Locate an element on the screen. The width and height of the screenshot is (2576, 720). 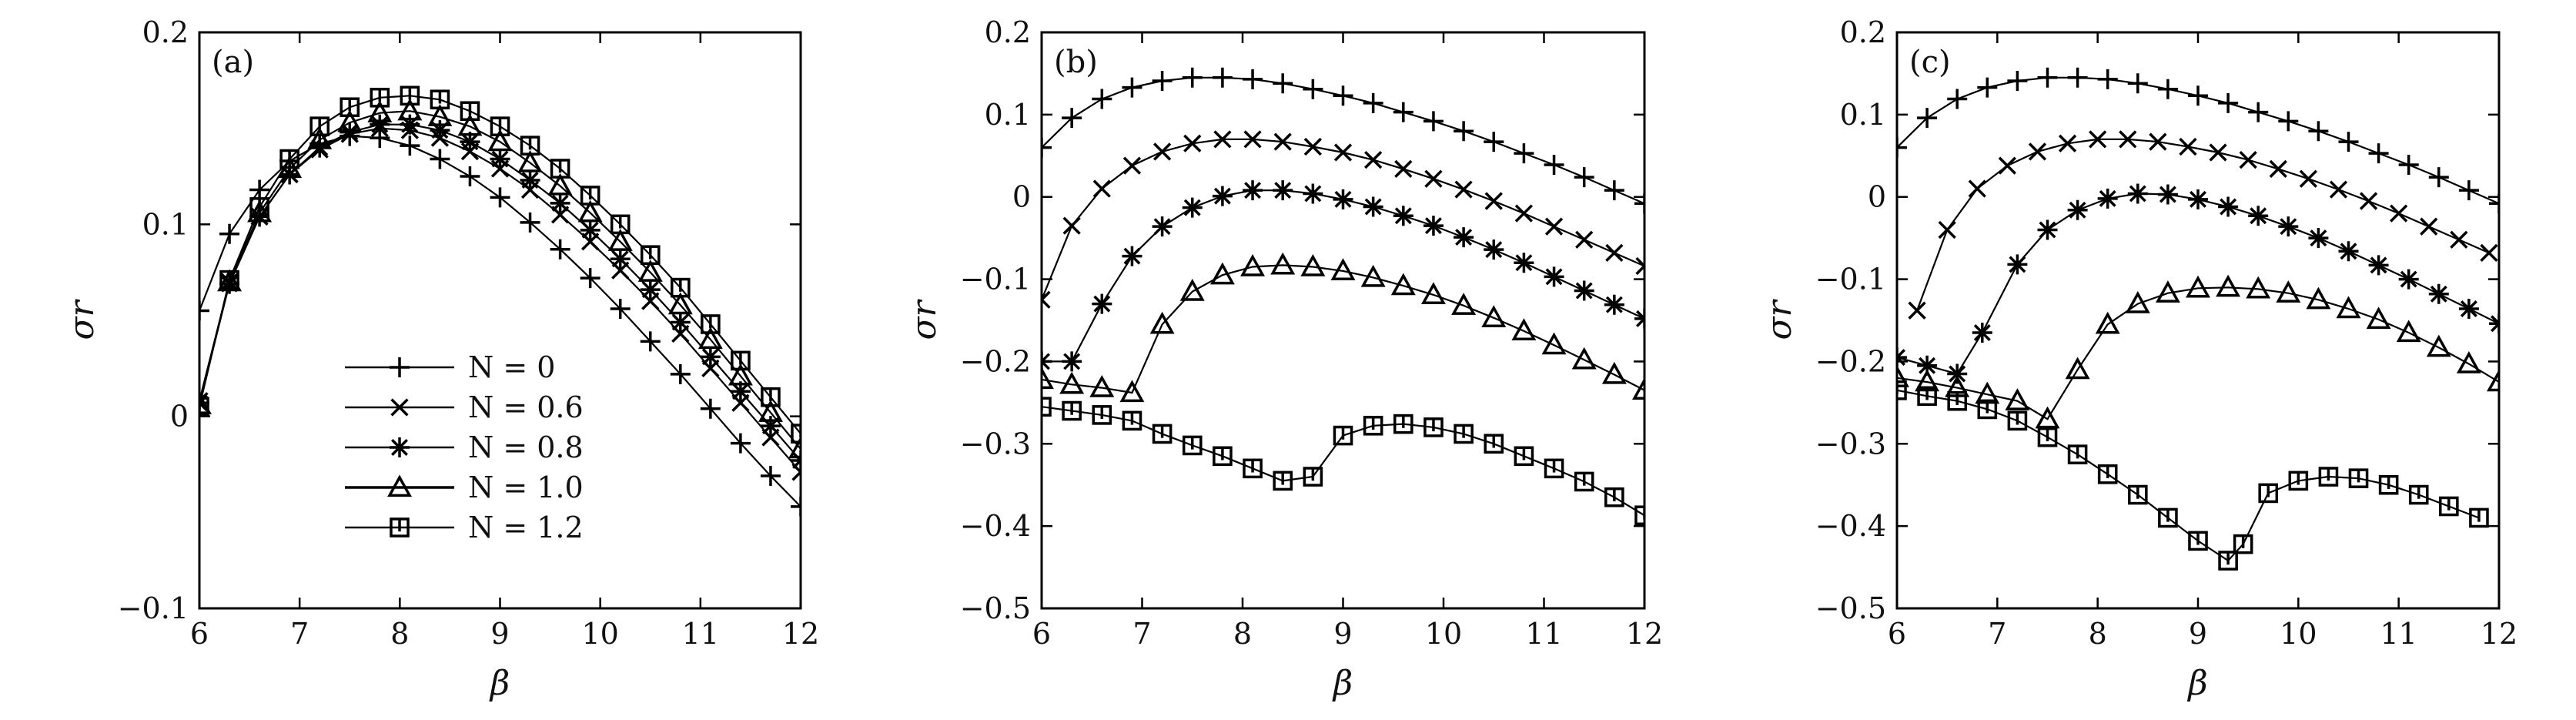
y-tick-label: −0.2 is located at coordinates (995, 361).